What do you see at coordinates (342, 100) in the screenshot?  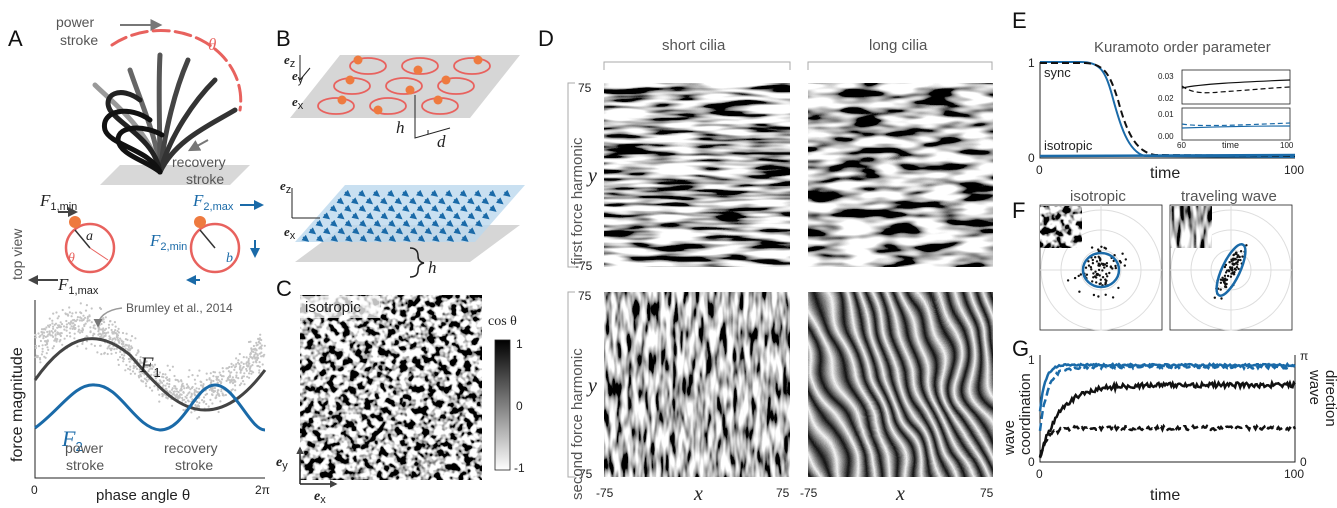 I see `bead` at bounding box center [342, 100].